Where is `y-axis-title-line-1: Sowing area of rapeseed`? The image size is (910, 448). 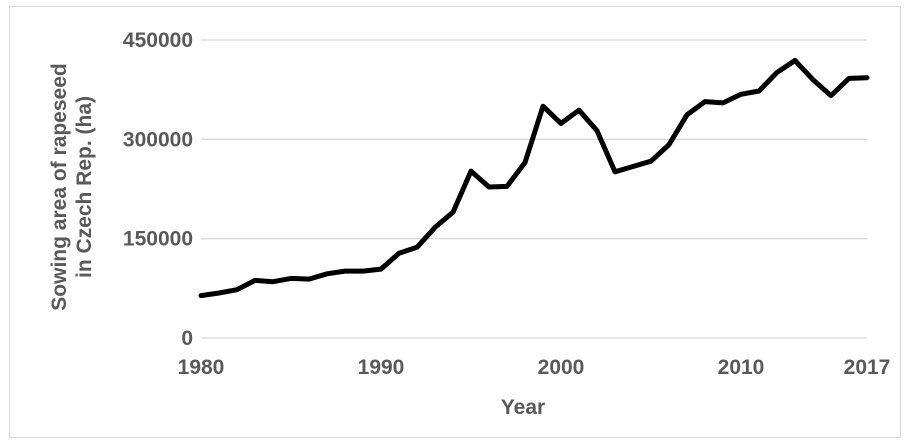 y-axis-title-line-1: Sowing area of rapeseed is located at coordinates (59, 186).